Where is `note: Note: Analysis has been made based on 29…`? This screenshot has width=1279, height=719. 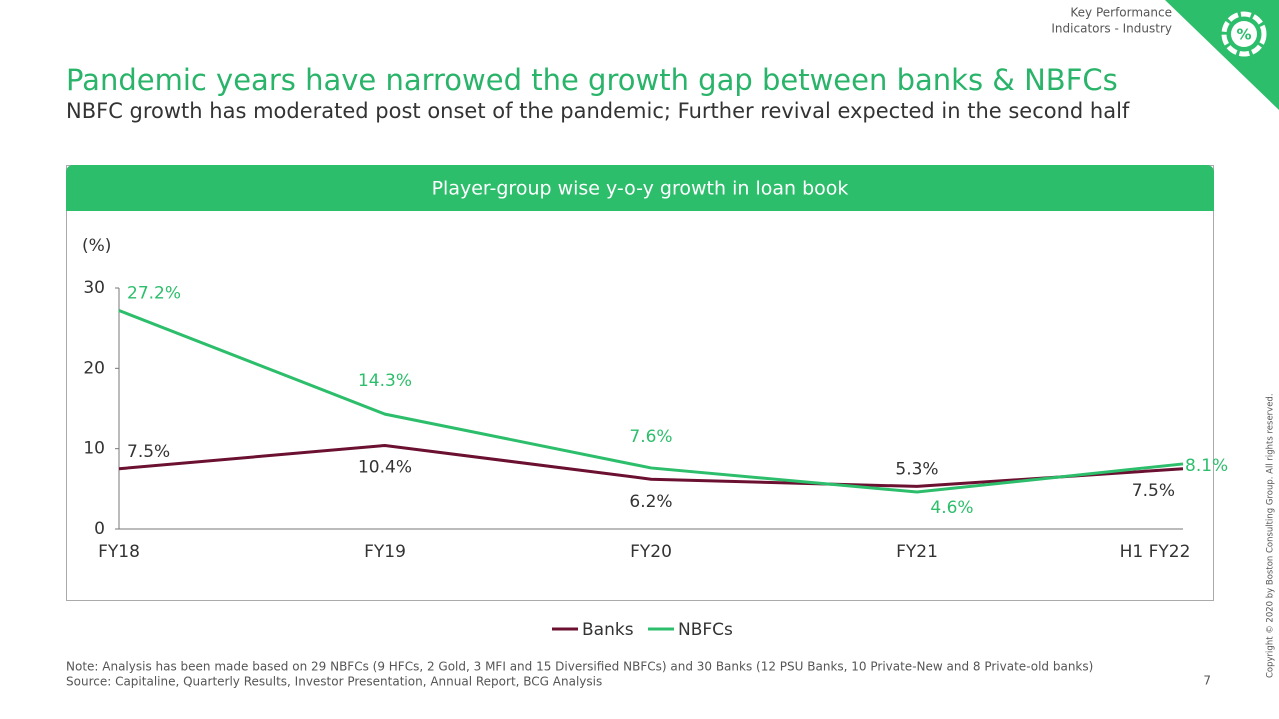
note: Note: Analysis has been made based on 29… is located at coordinates (579, 667).